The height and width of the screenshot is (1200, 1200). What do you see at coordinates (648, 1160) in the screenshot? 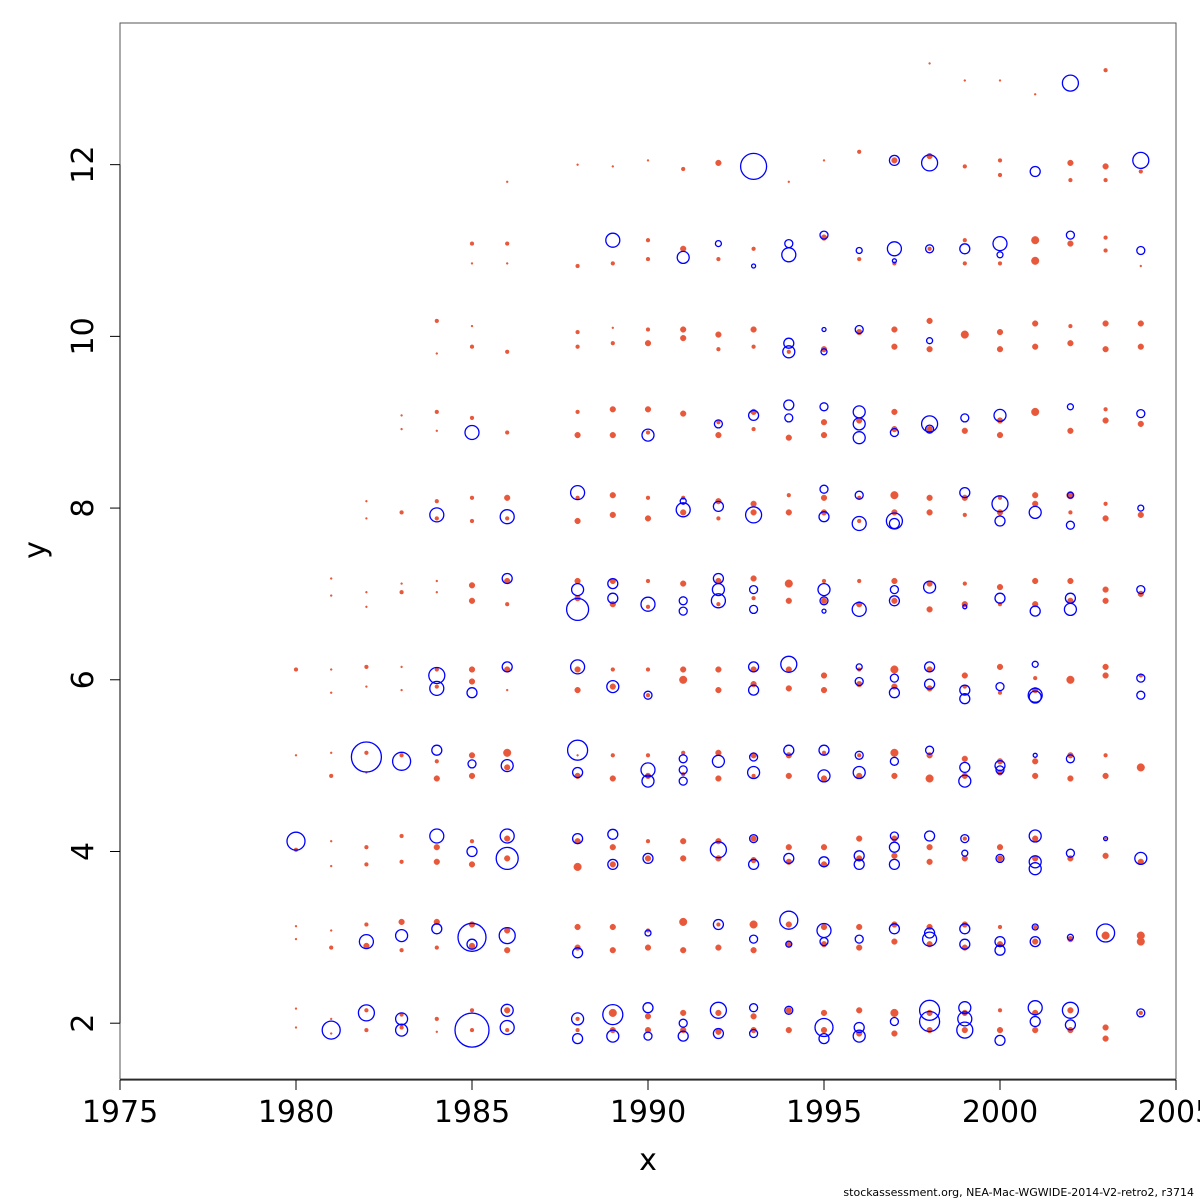
I see `x-axis-title: x` at bounding box center [648, 1160].